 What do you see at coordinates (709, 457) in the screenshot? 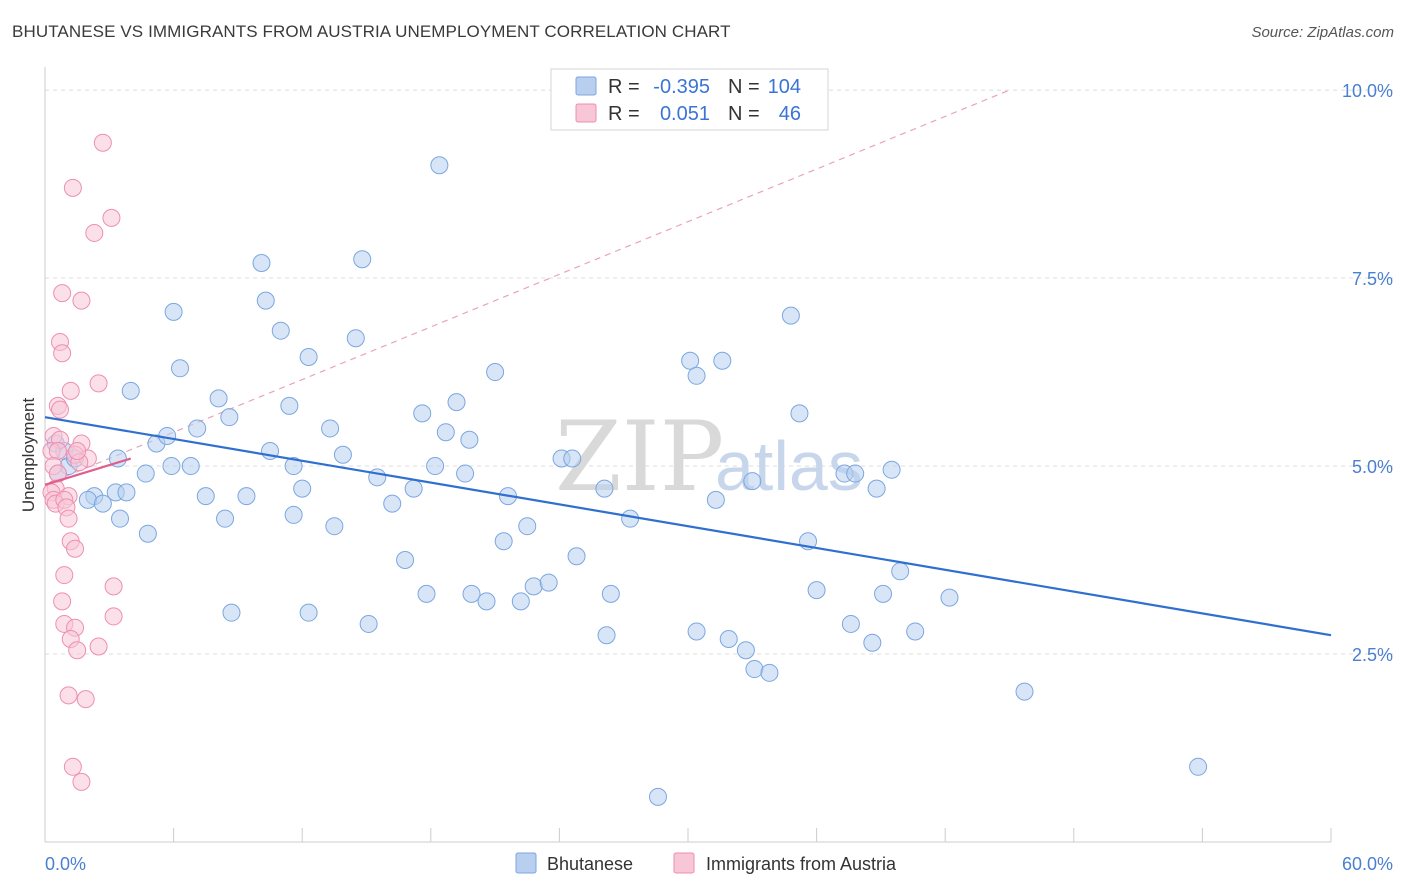
I see `watermark: ZIP atlas` at bounding box center [709, 457].